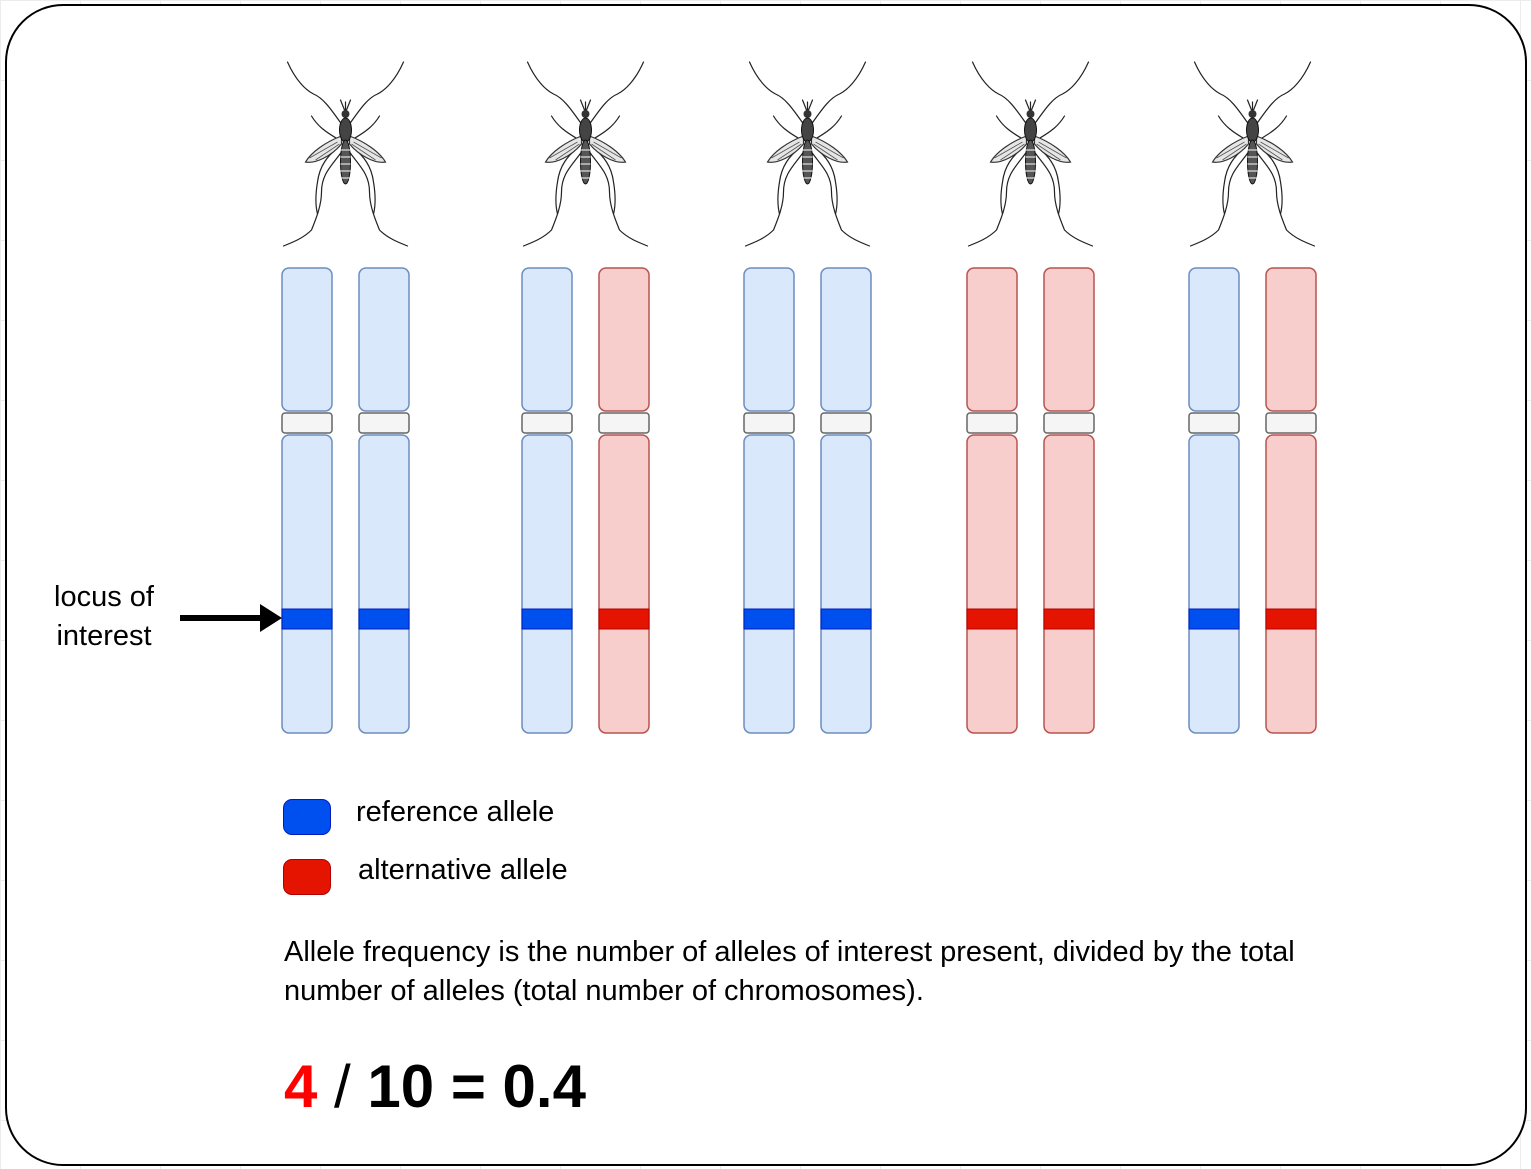 The height and width of the screenshot is (1169, 1531). What do you see at coordinates (401, 1086) in the screenshot?
I see `equation-denominator: 10` at bounding box center [401, 1086].